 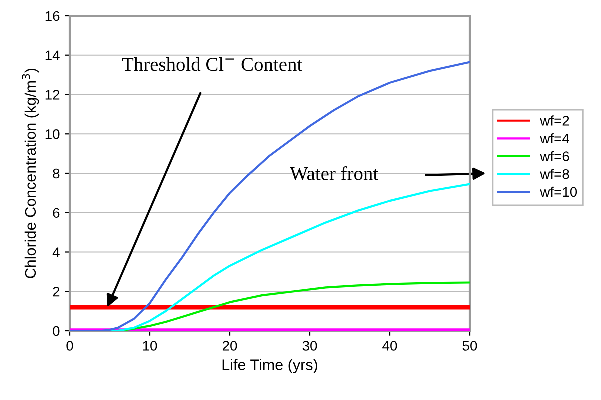 What do you see at coordinates (555, 156) in the screenshot?
I see `legend-label: wf=6` at bounding box center [555, 156].